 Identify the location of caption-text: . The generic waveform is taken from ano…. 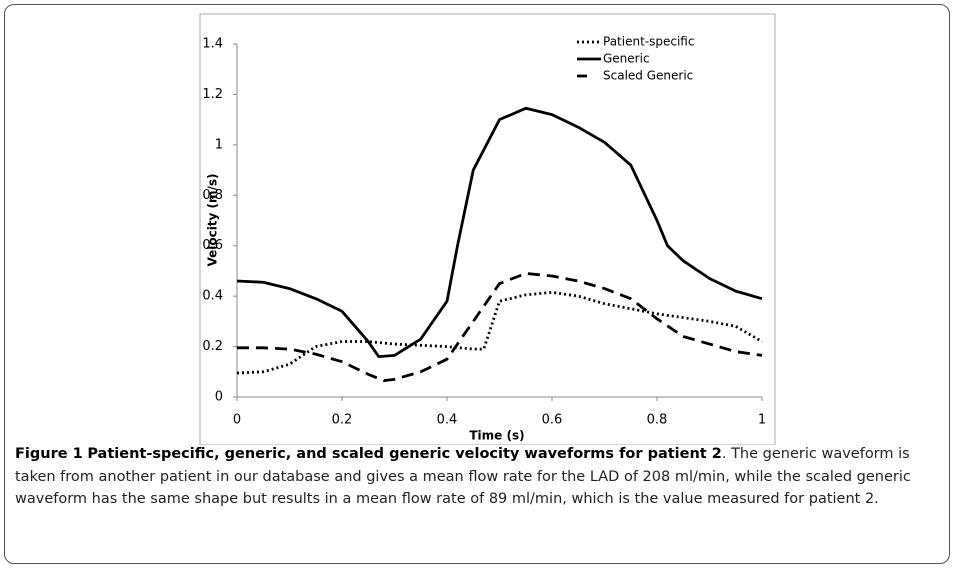
(463, 476).